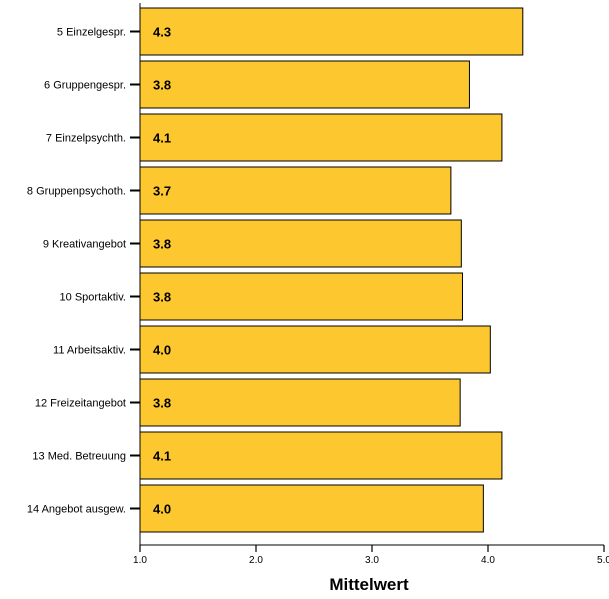 The height and width of the screenshot is (599, 609). Describe the element at coordinates (162, 32) in the screenshot. I see `data-label: 4.3` at that location.